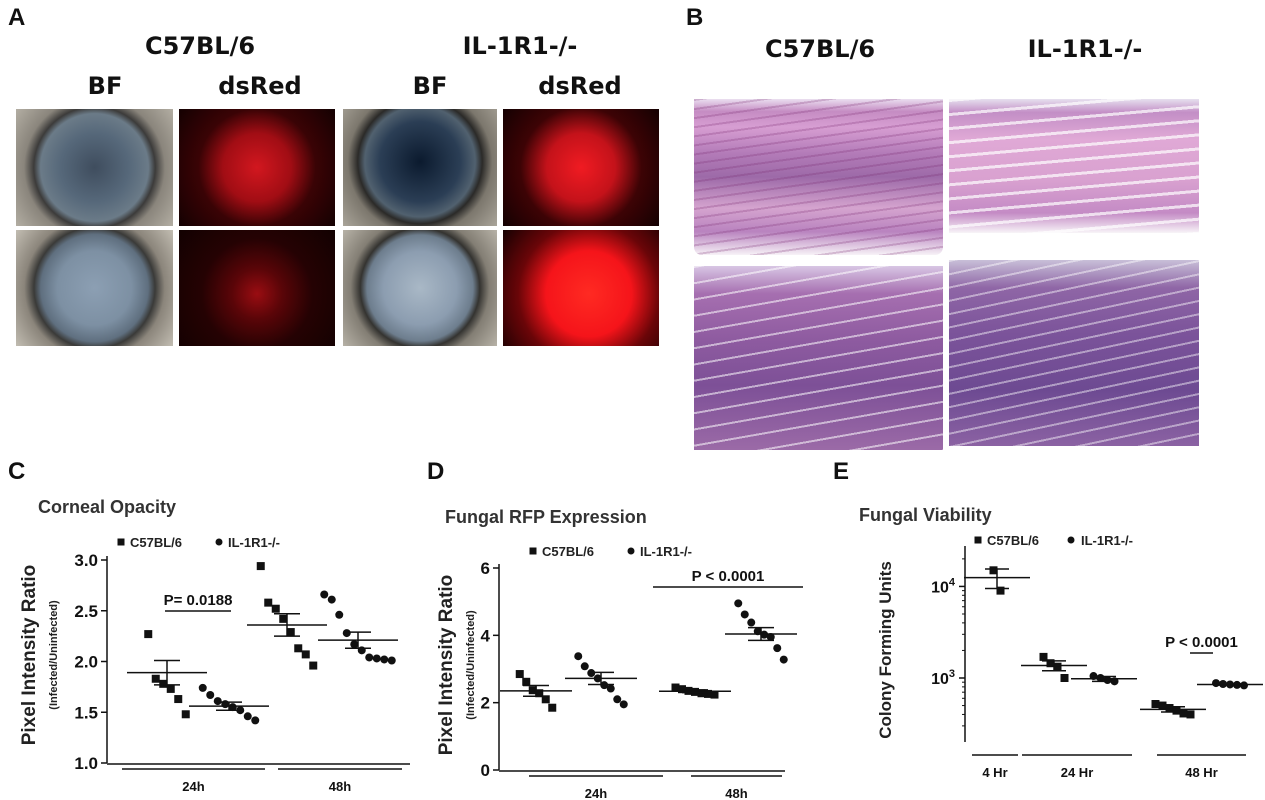  Describe the element at coordinates (436, 471) in the screenshot. I see `panel-label-d: D` at that location.